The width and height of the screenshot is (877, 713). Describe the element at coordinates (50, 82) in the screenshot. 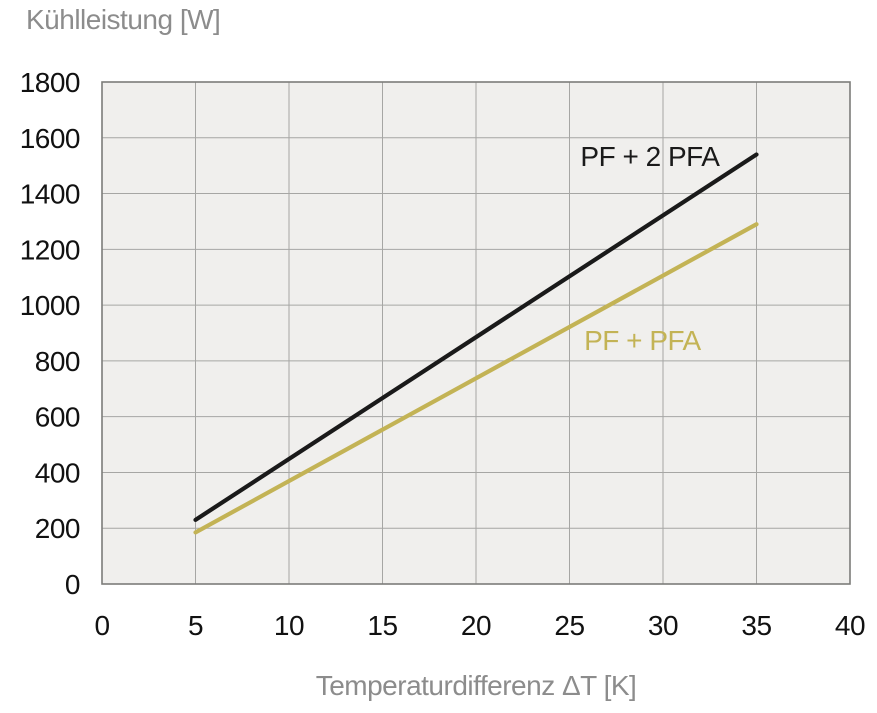

I see `y-tick-label: 1800` at that location.